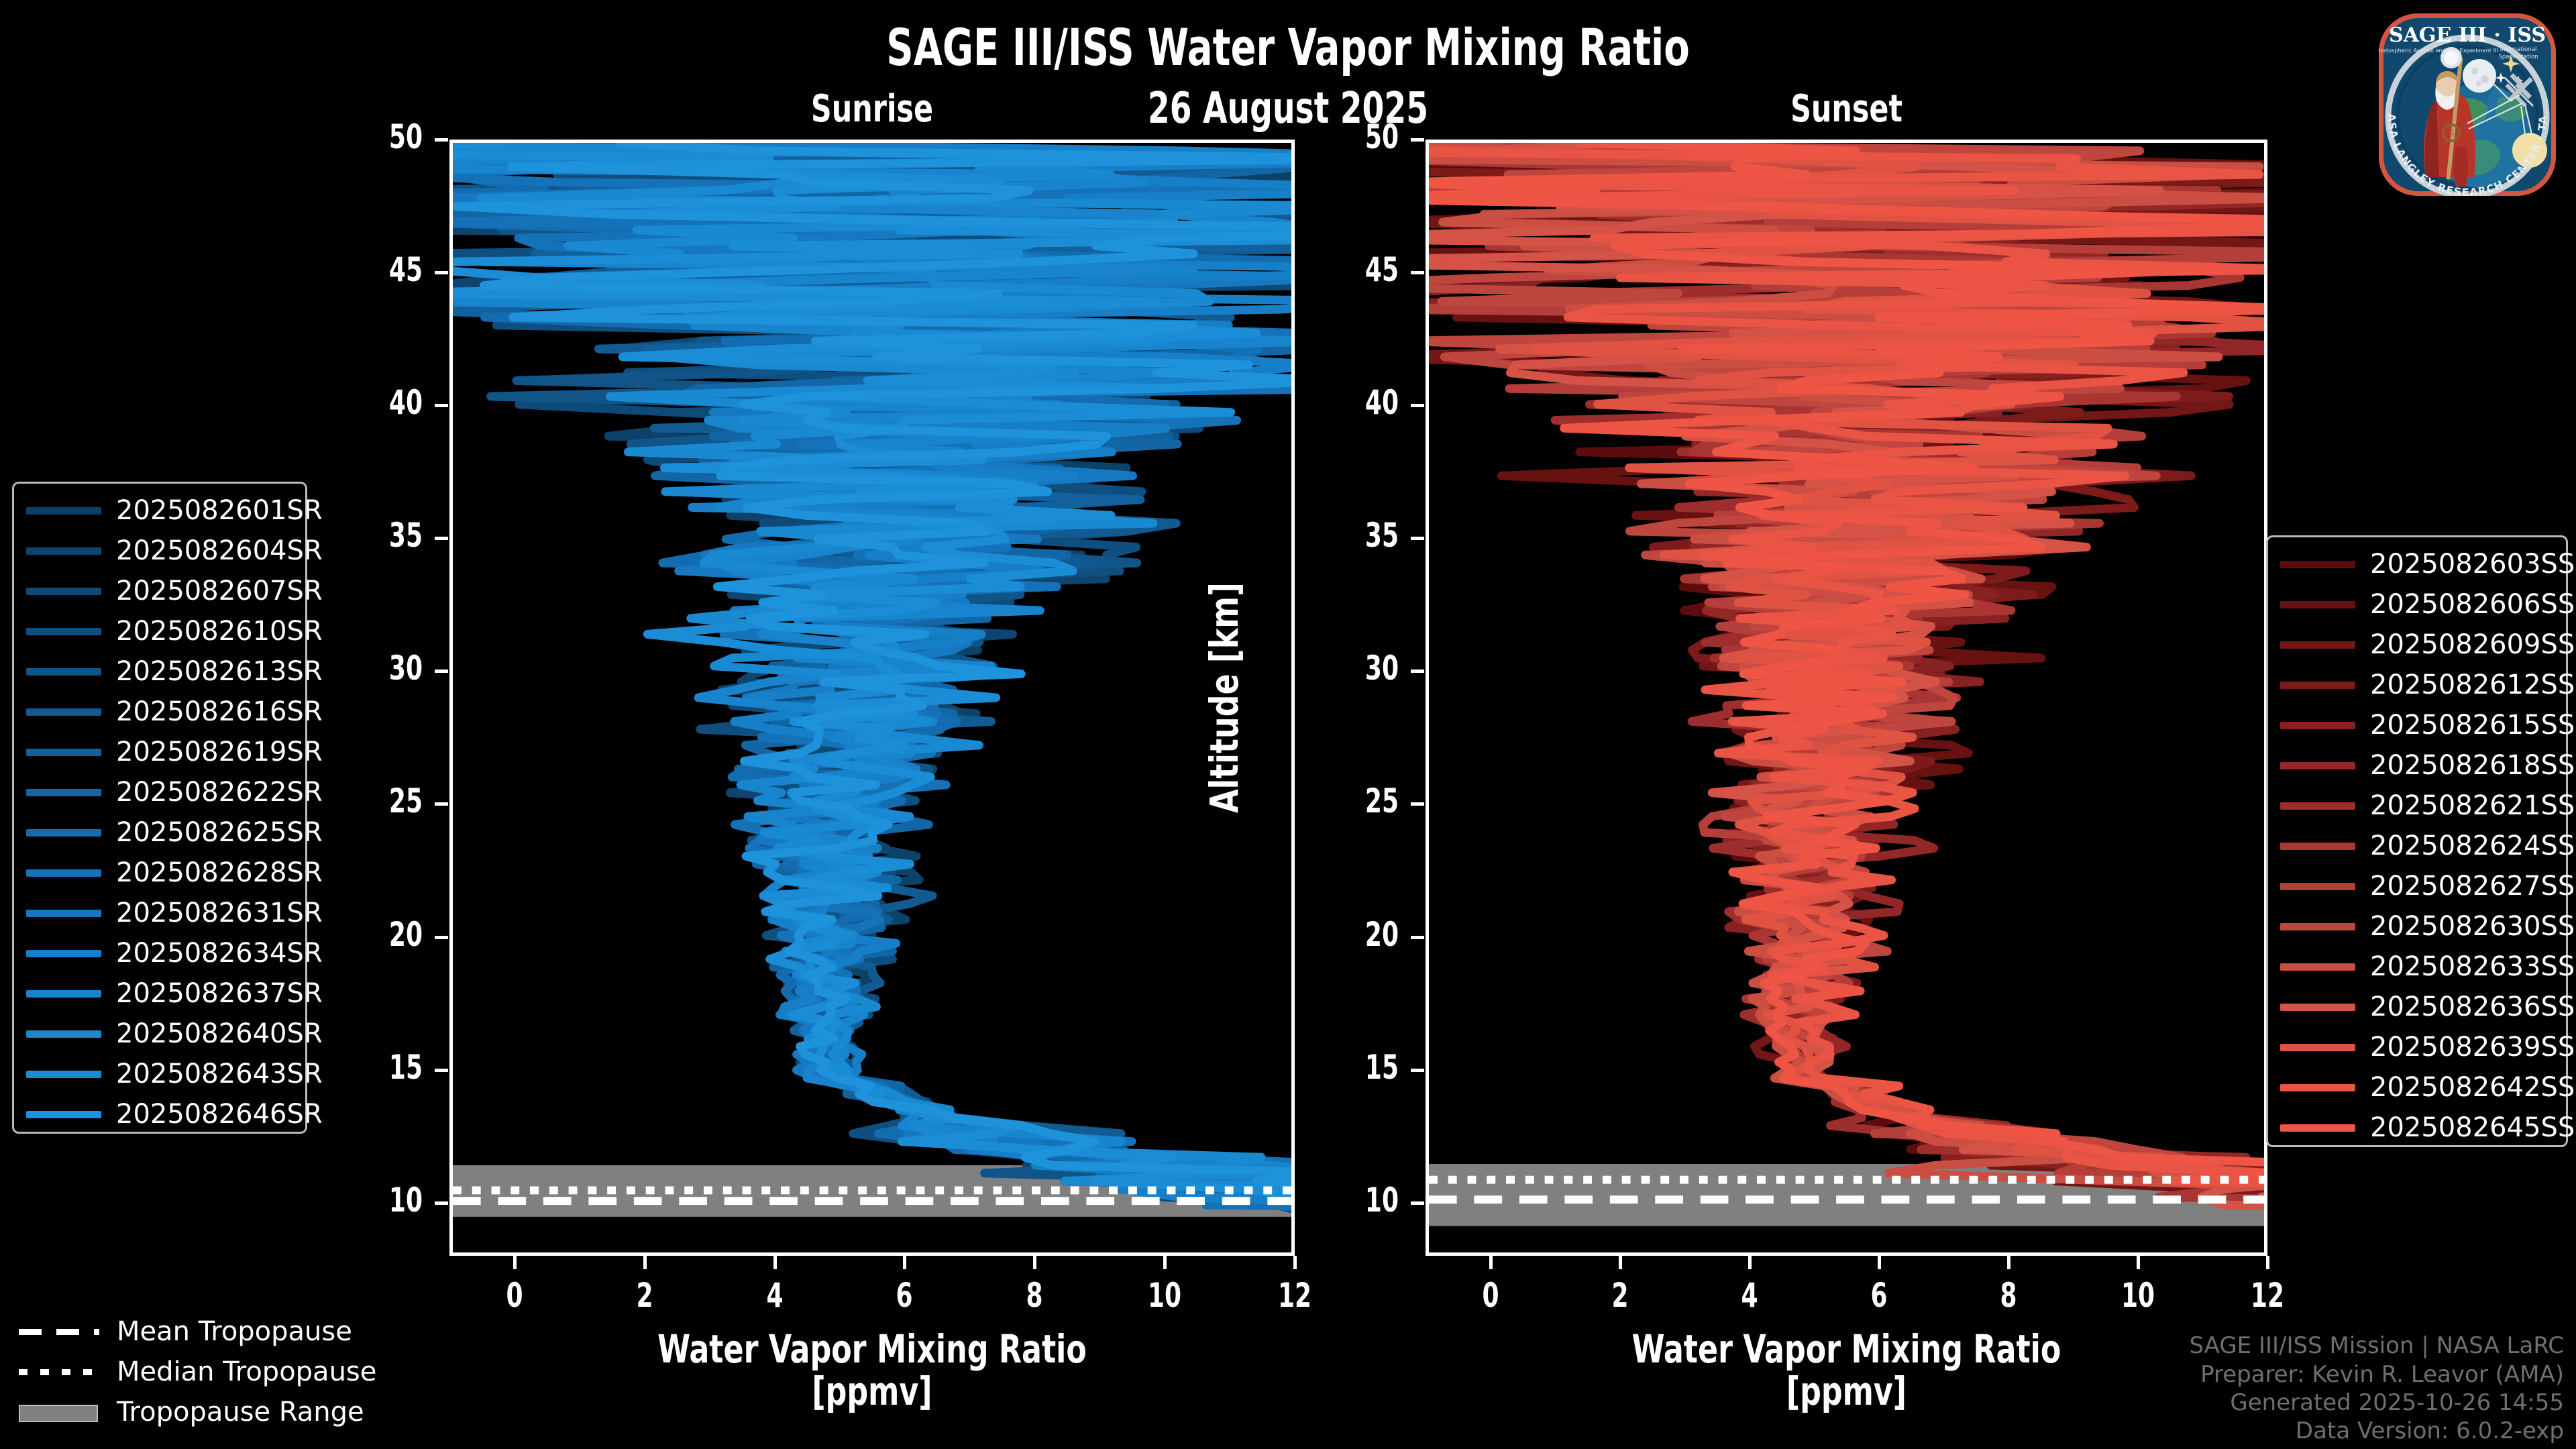  I want to click on legend-item: 2025082616SR, so click(168, 712).